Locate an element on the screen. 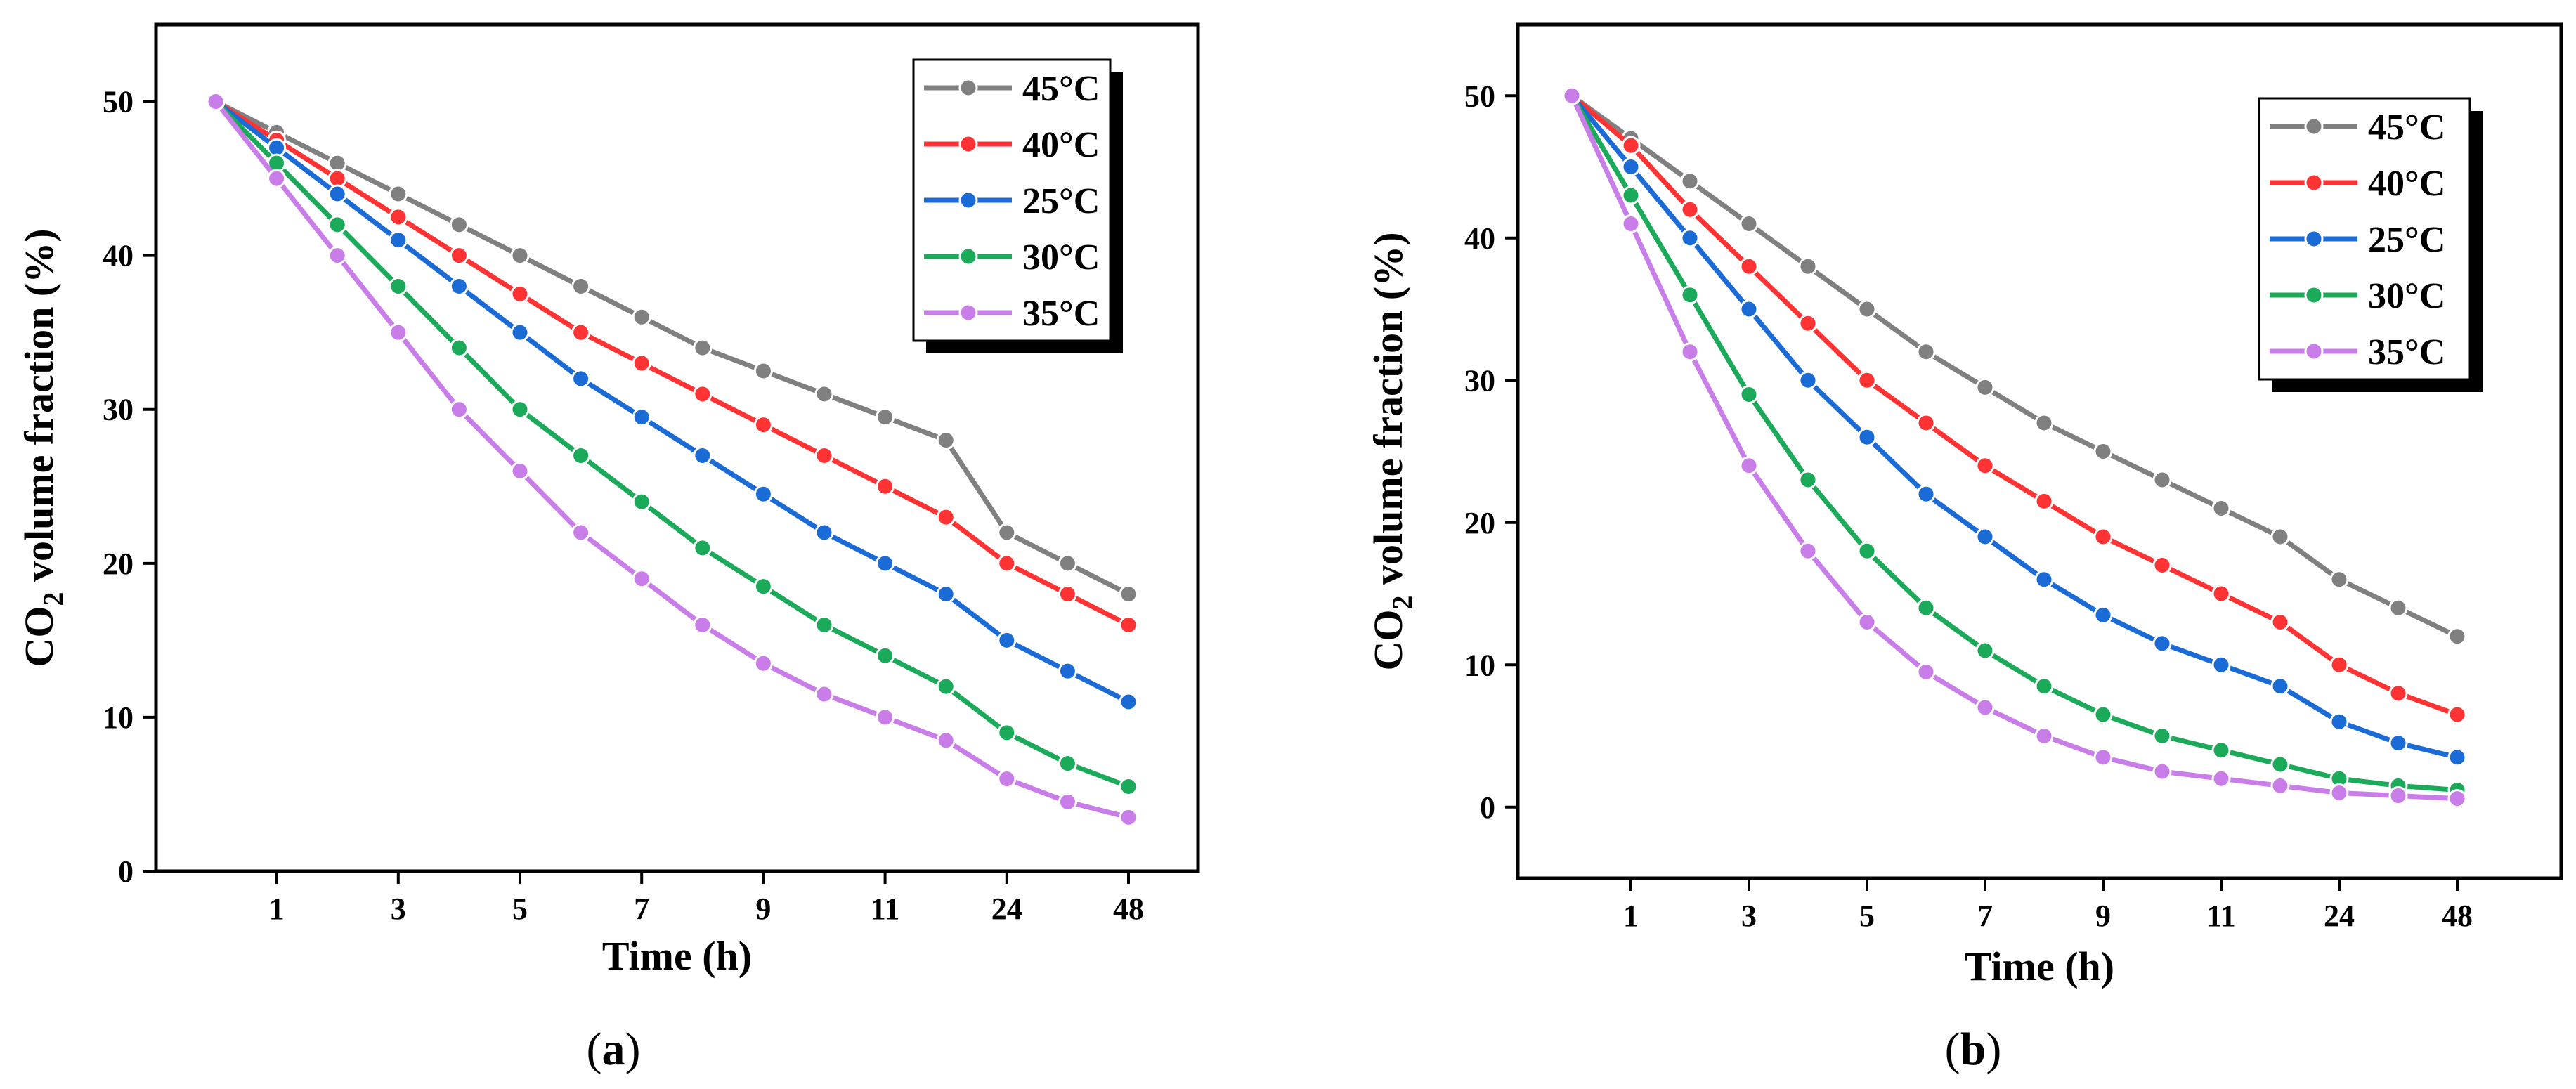 The image size is (2576, 1089). y-tick-label: 50 is located at coordinates (118, 102).